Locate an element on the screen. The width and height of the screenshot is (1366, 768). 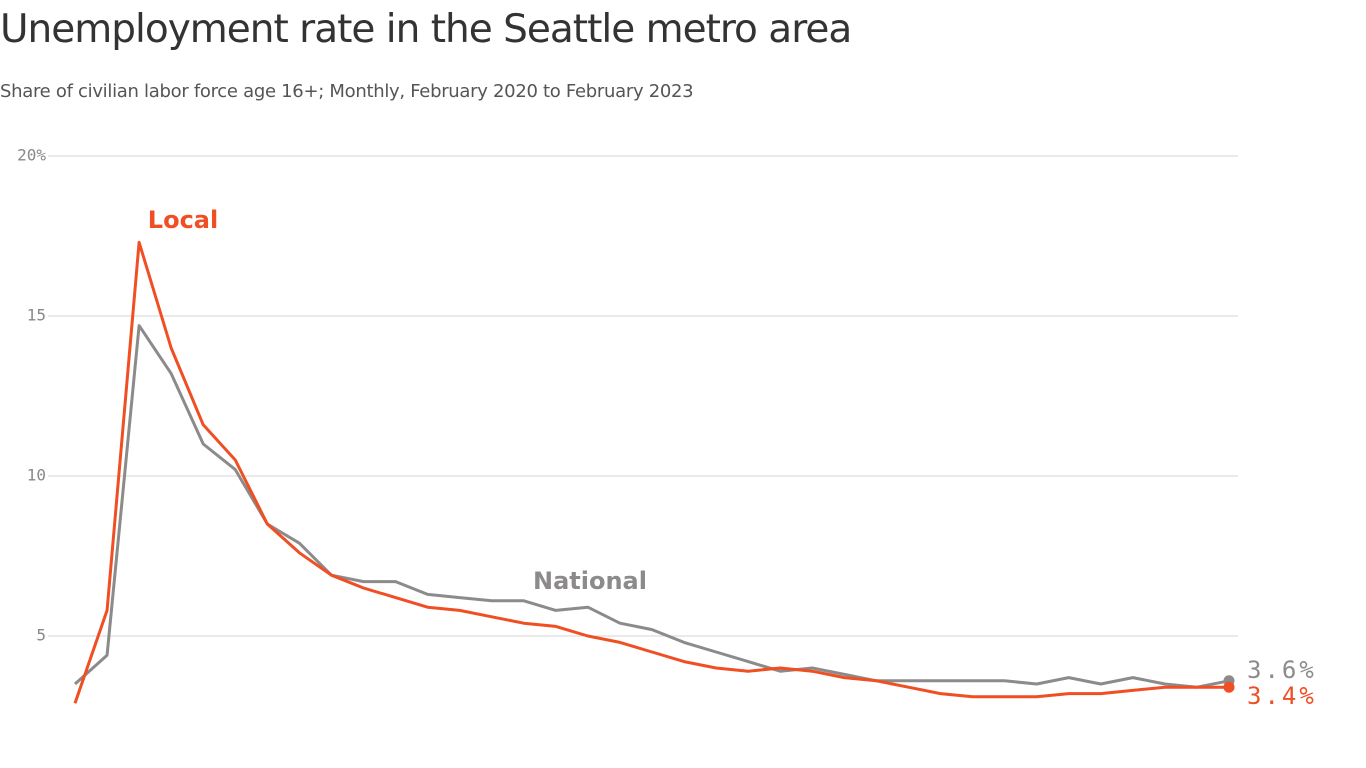
series-label: Local is located at coordinates (183, 220).